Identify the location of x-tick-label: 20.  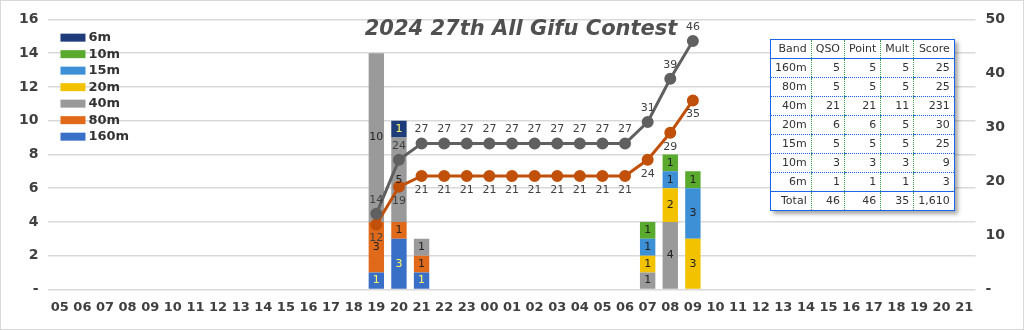
(398, 306).